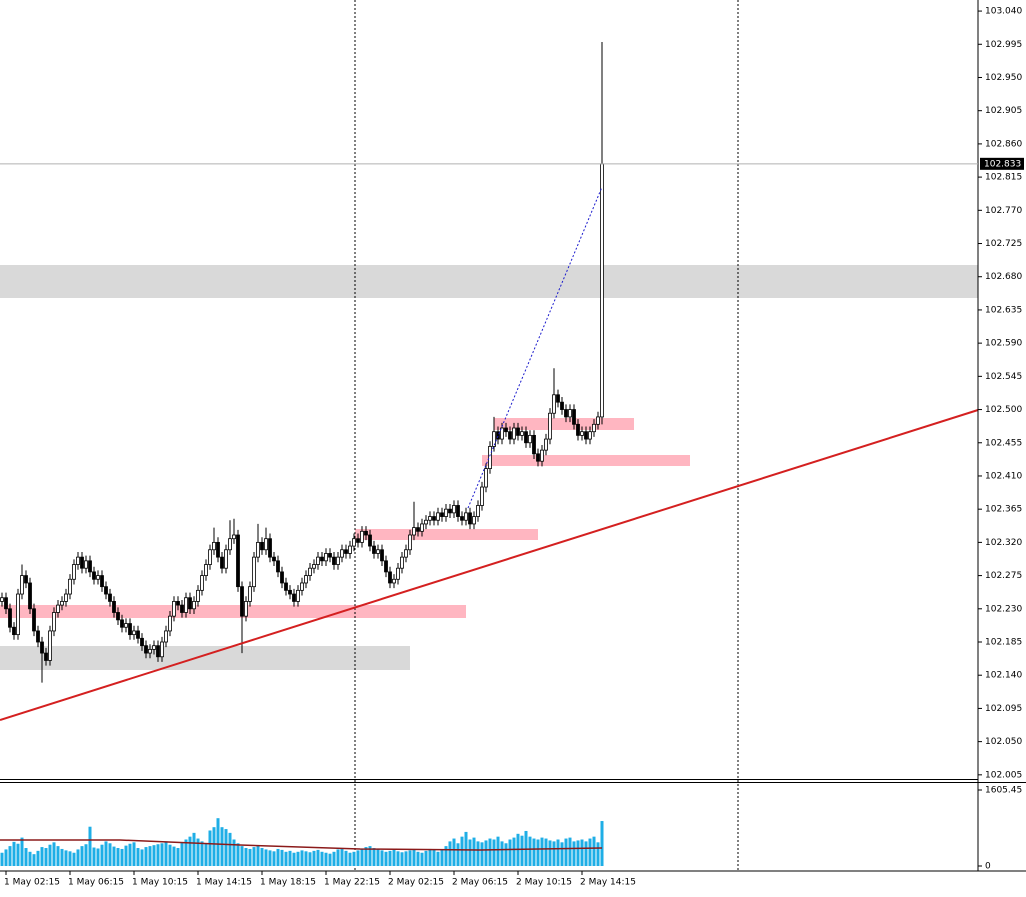 The width and height of the screenshot is (1026, 897). Describe the element at coordinates (608, 883) in the screenshot. I see `x-tick-label: 2 May 14:15` at that location.